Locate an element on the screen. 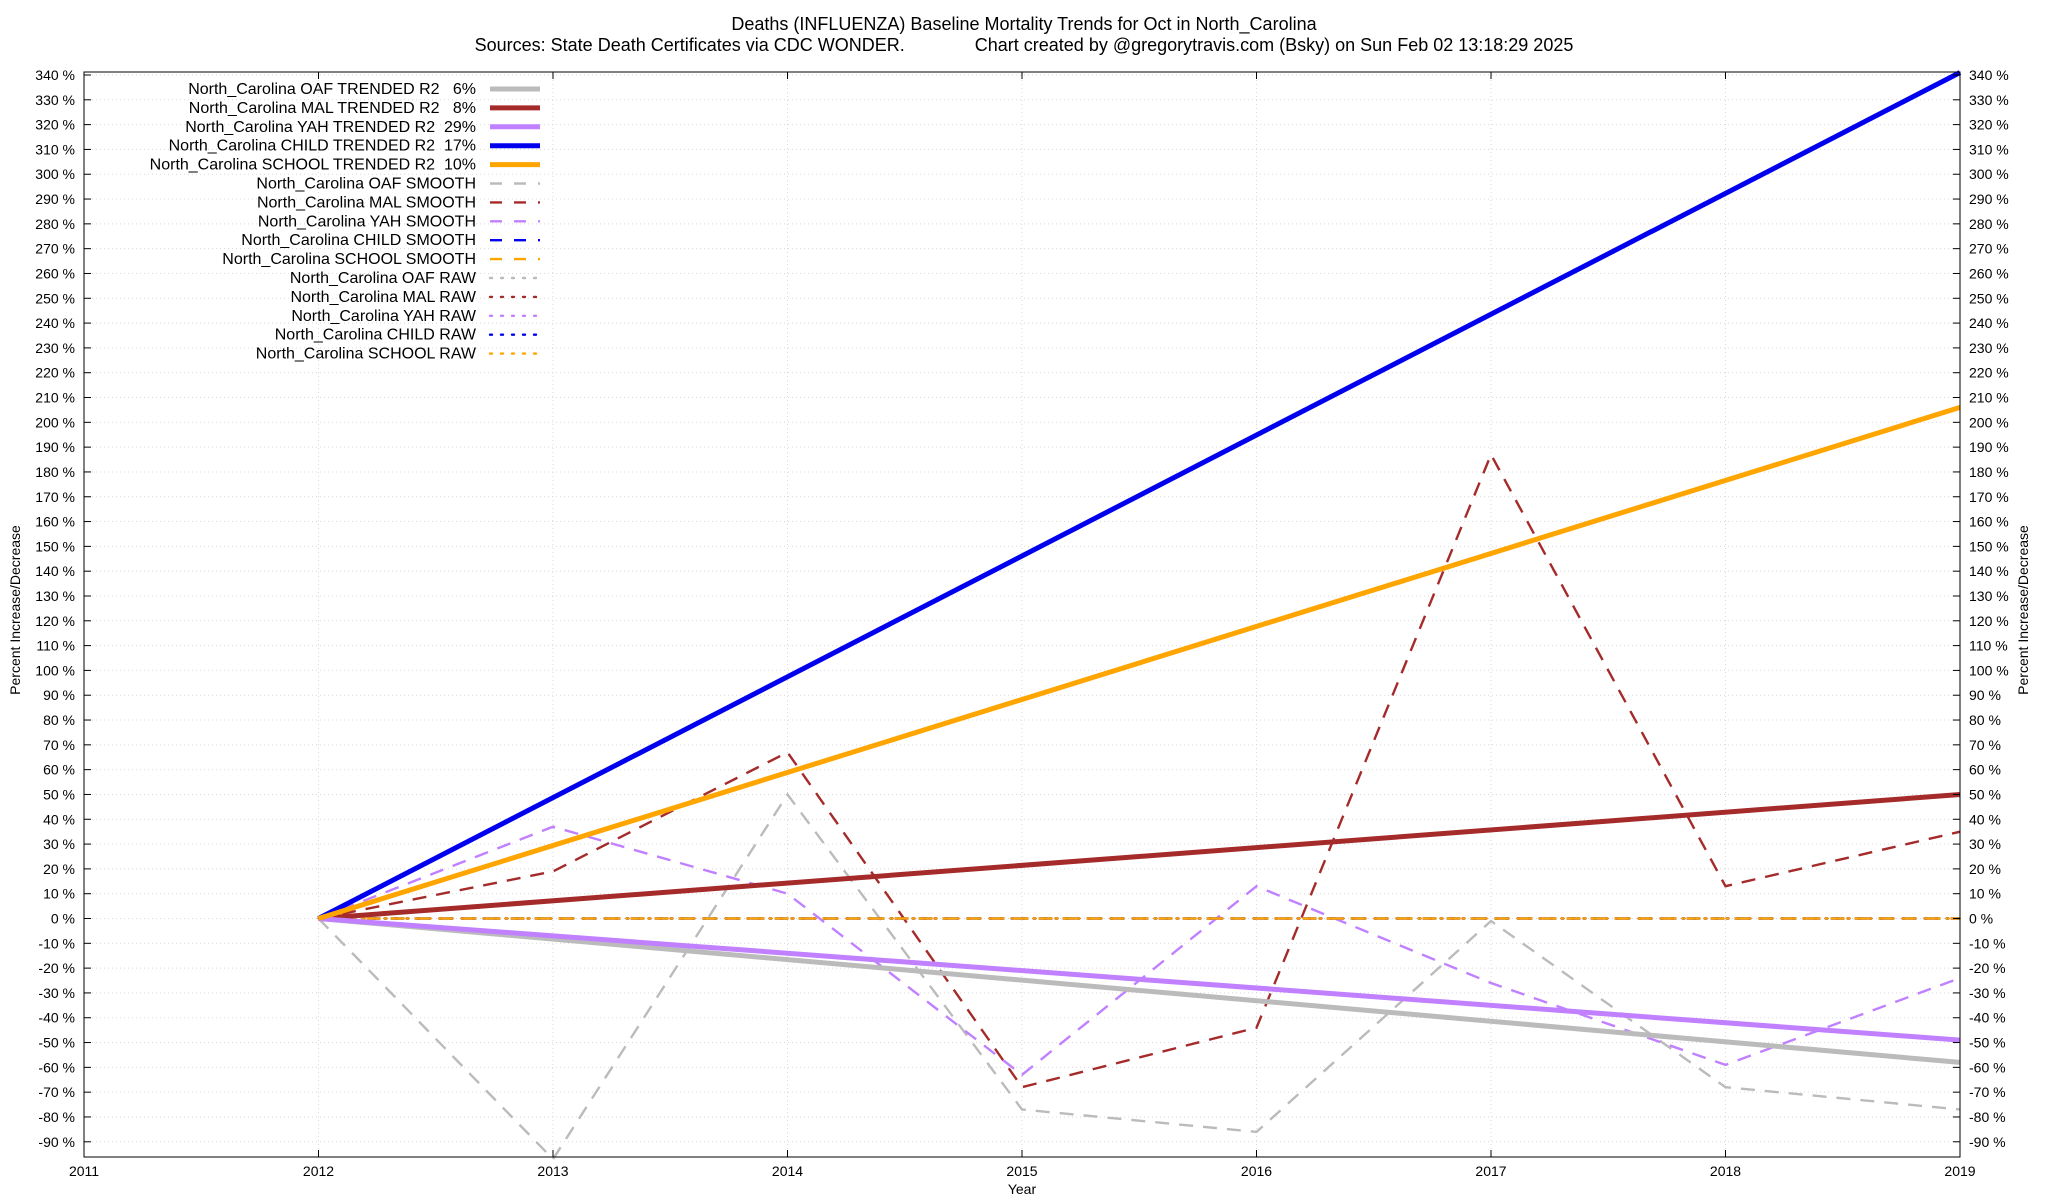 This screenshot has height=1200, width=2048. y-tick-label: 20 % is located at coordinates (59, 869).